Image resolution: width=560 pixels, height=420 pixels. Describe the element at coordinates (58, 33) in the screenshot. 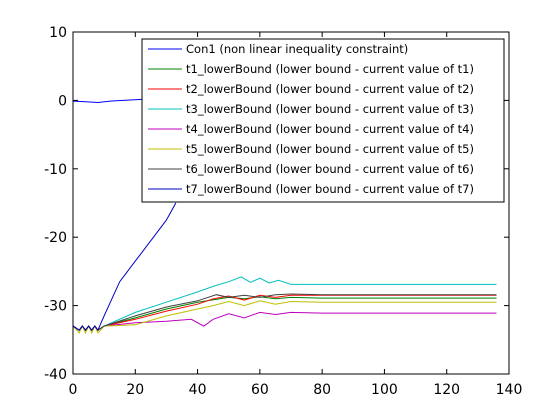

I see `y-tick-label: 10` at that location.